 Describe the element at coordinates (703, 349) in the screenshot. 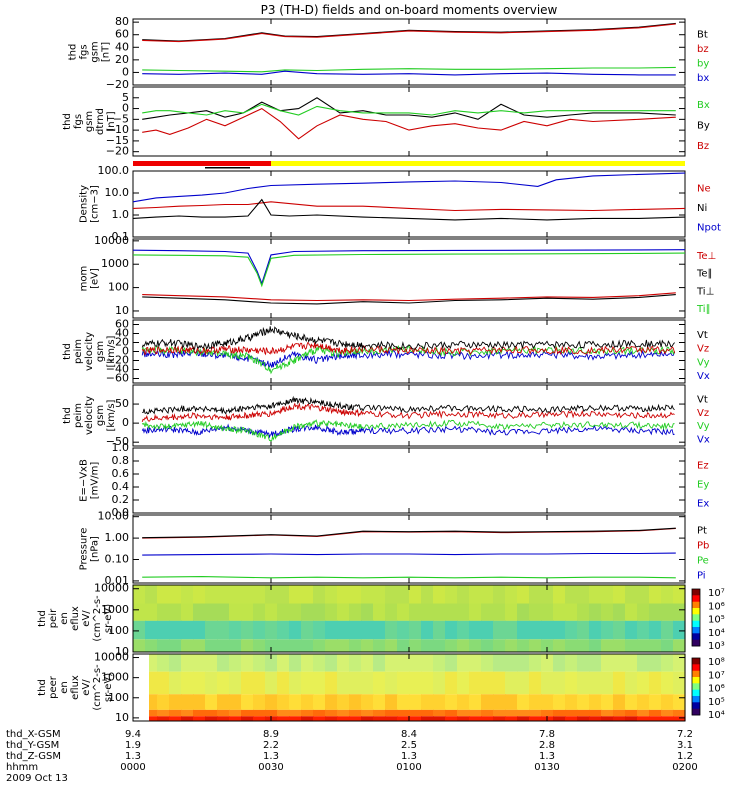

I see `legend-entry: Vz` at that location.